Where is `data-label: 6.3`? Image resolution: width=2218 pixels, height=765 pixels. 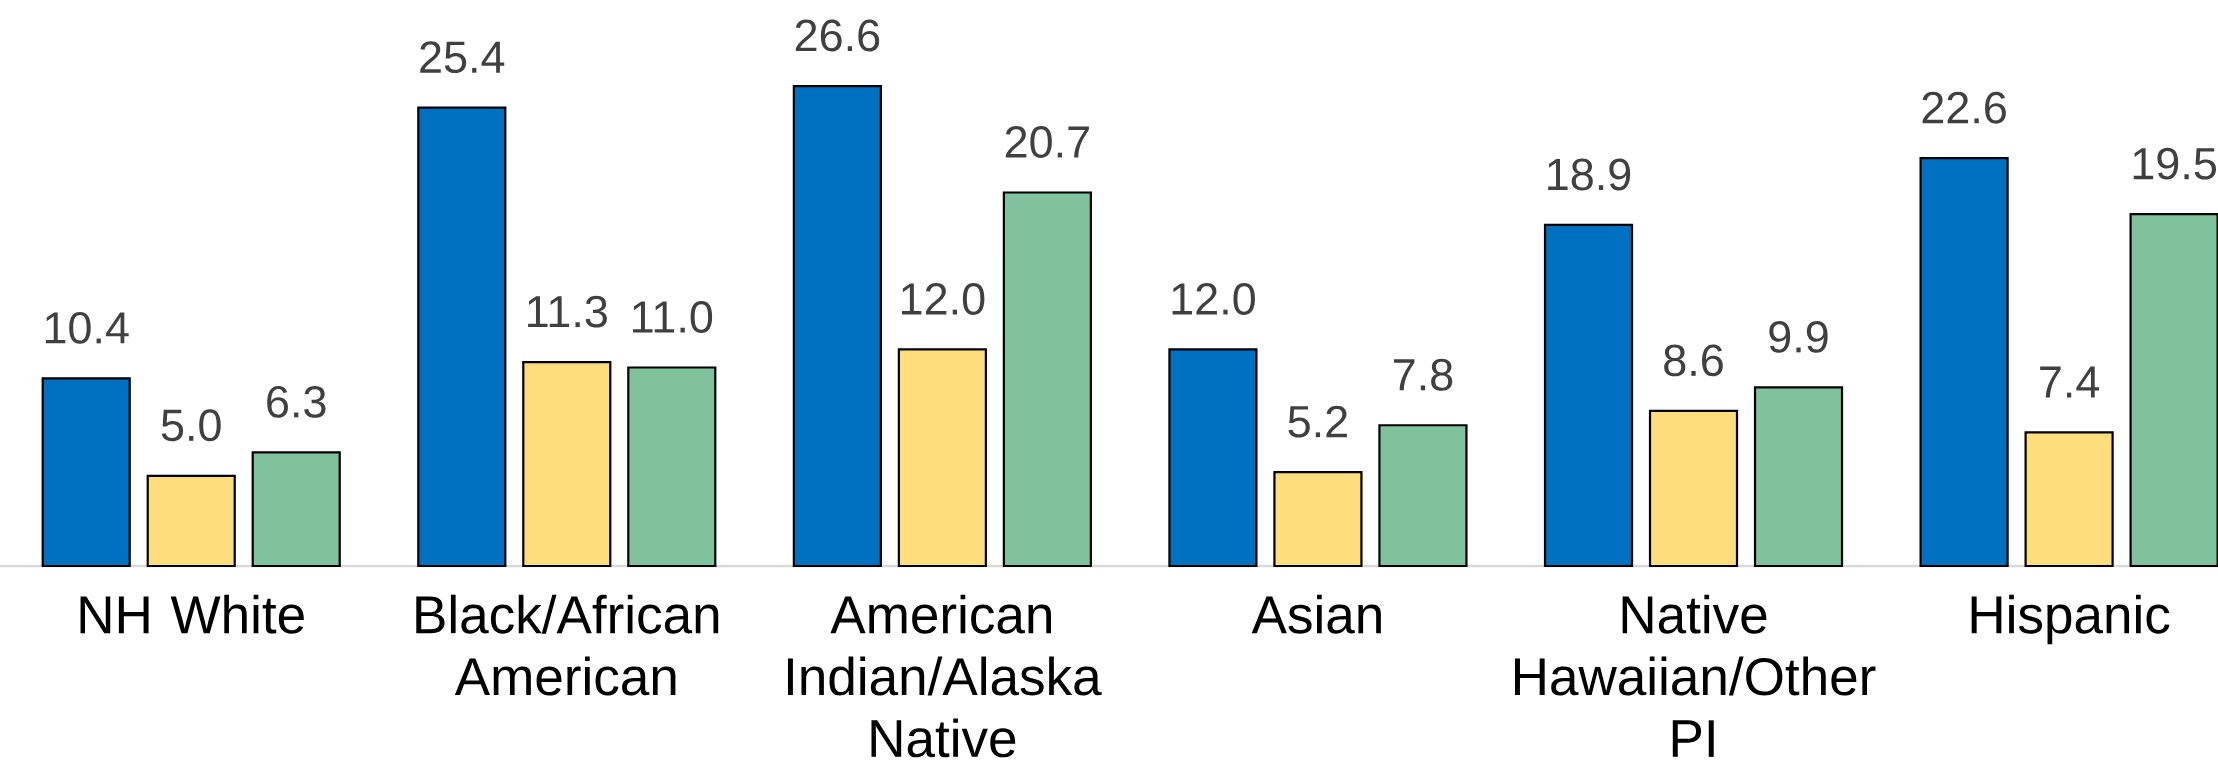 data-label: 6.3 is located at coordinates (296, 401).